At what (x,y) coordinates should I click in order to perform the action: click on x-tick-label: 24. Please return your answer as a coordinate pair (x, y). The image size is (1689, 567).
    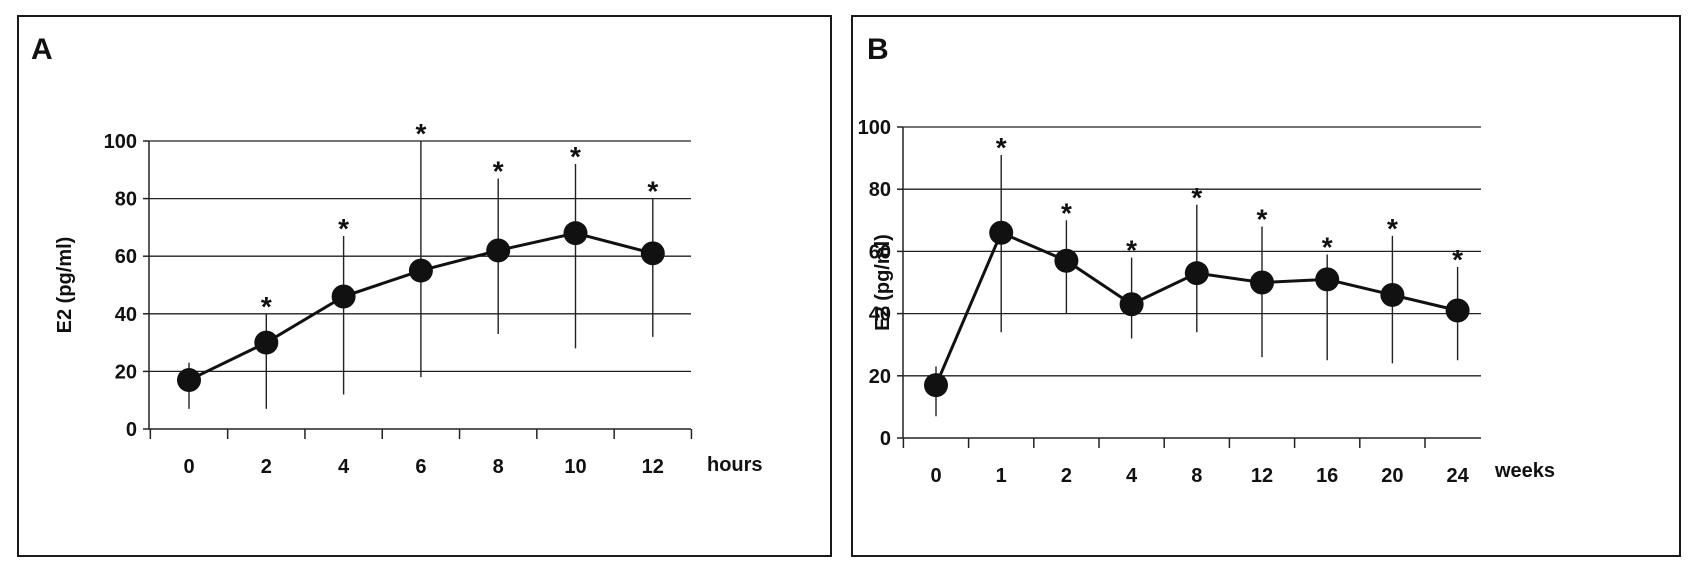
    Looking at the image, I should click on (1457, 476).